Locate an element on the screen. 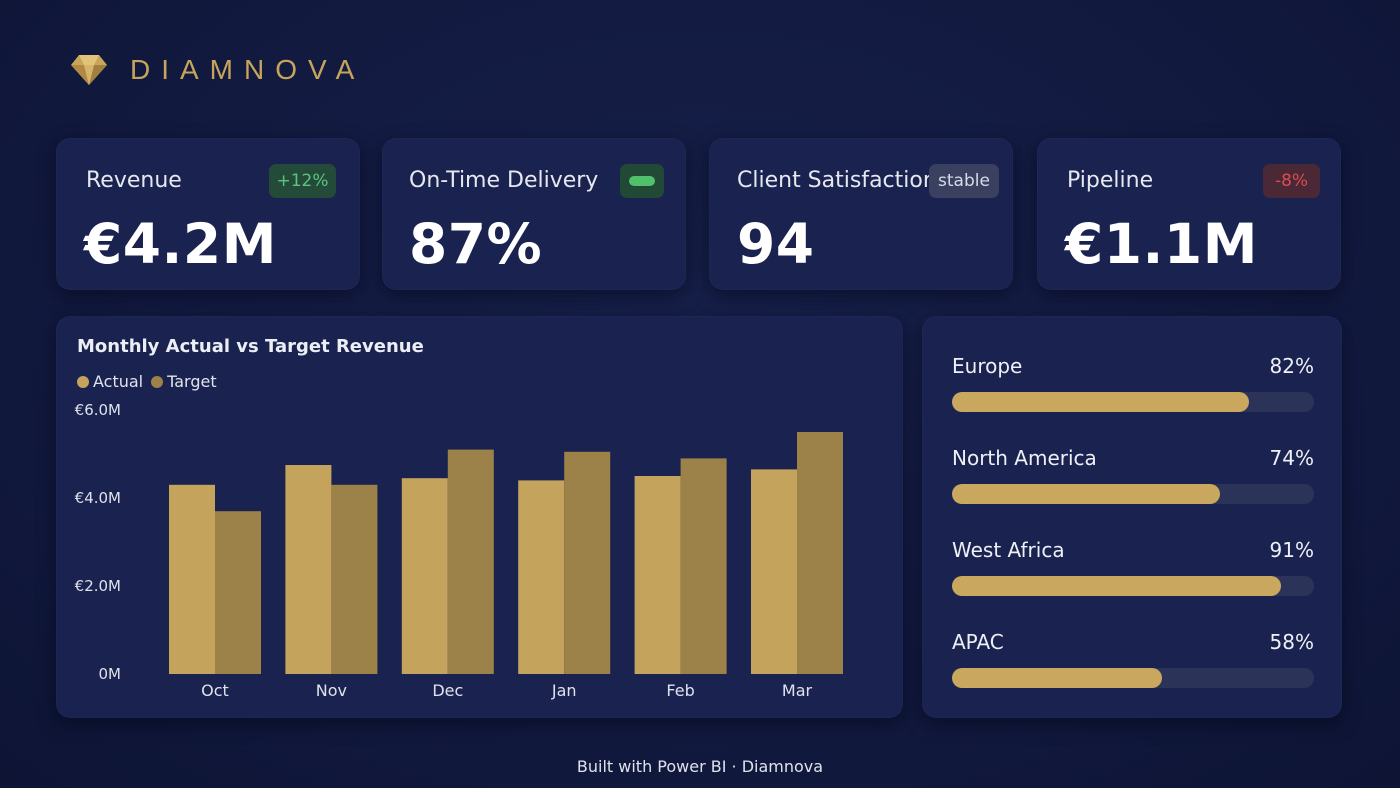  bar-target-mar is located at coordinates (820, 553).